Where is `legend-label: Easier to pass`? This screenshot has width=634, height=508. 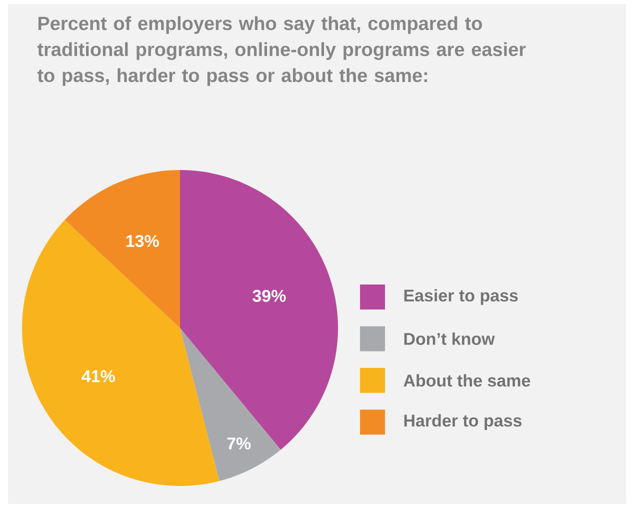
legend-label: Easier to pass is located at coordinates (461, 297).